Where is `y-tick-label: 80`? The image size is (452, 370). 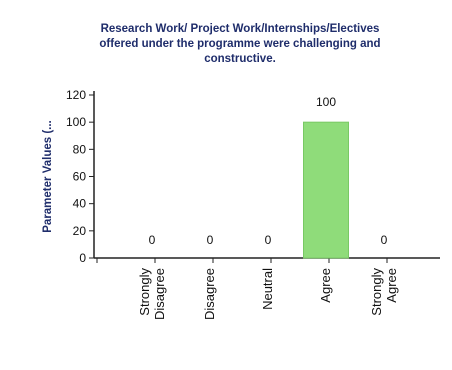 y-tick-label: 80 is located at coordinates (80, 149).